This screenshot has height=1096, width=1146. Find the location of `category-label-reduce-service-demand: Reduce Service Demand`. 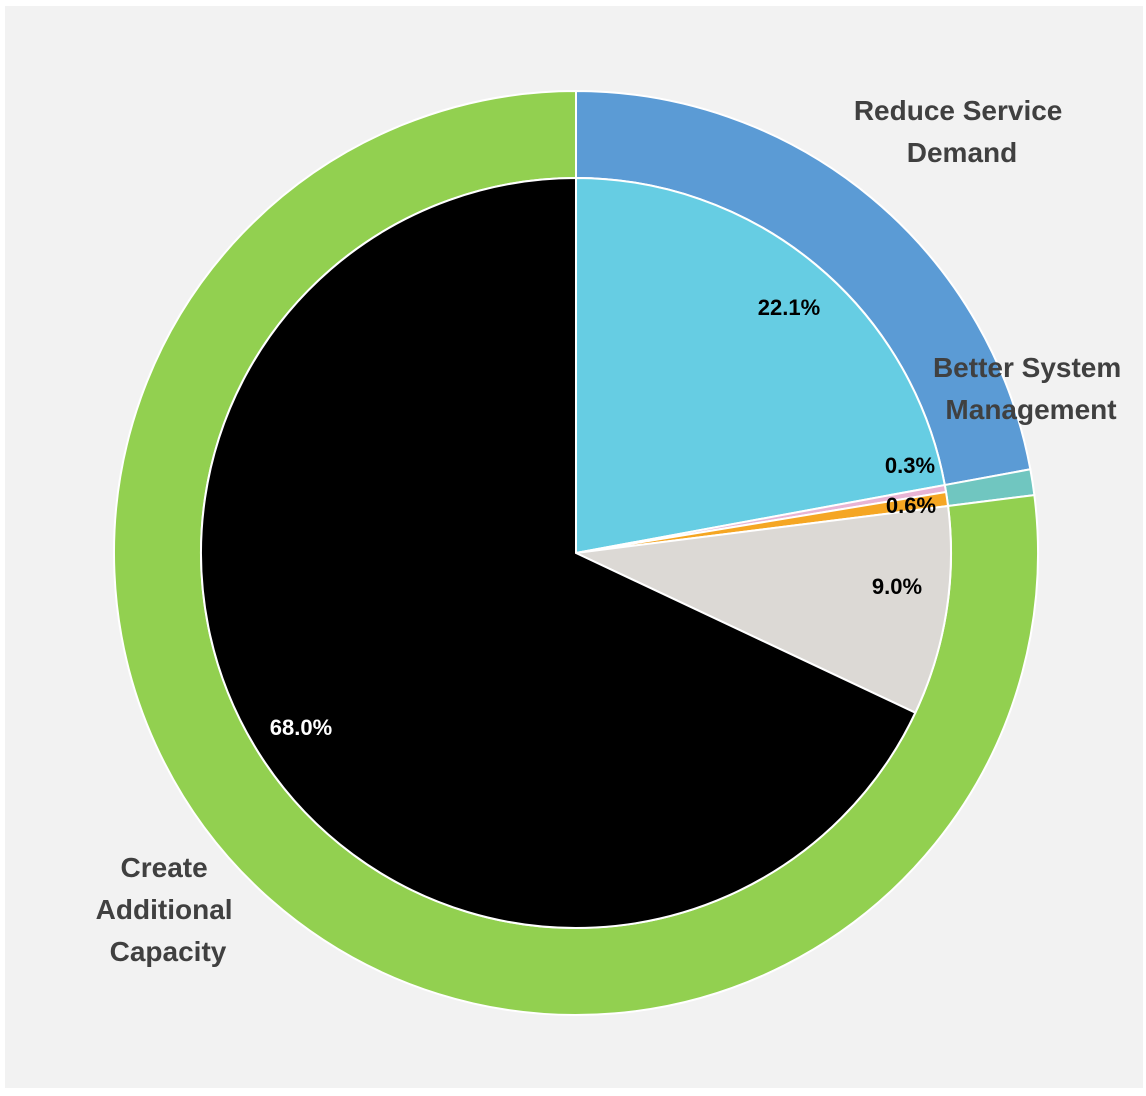

category-label-reduce-service-demand: Reduce Service Demand is located at coordinates (962, 131).